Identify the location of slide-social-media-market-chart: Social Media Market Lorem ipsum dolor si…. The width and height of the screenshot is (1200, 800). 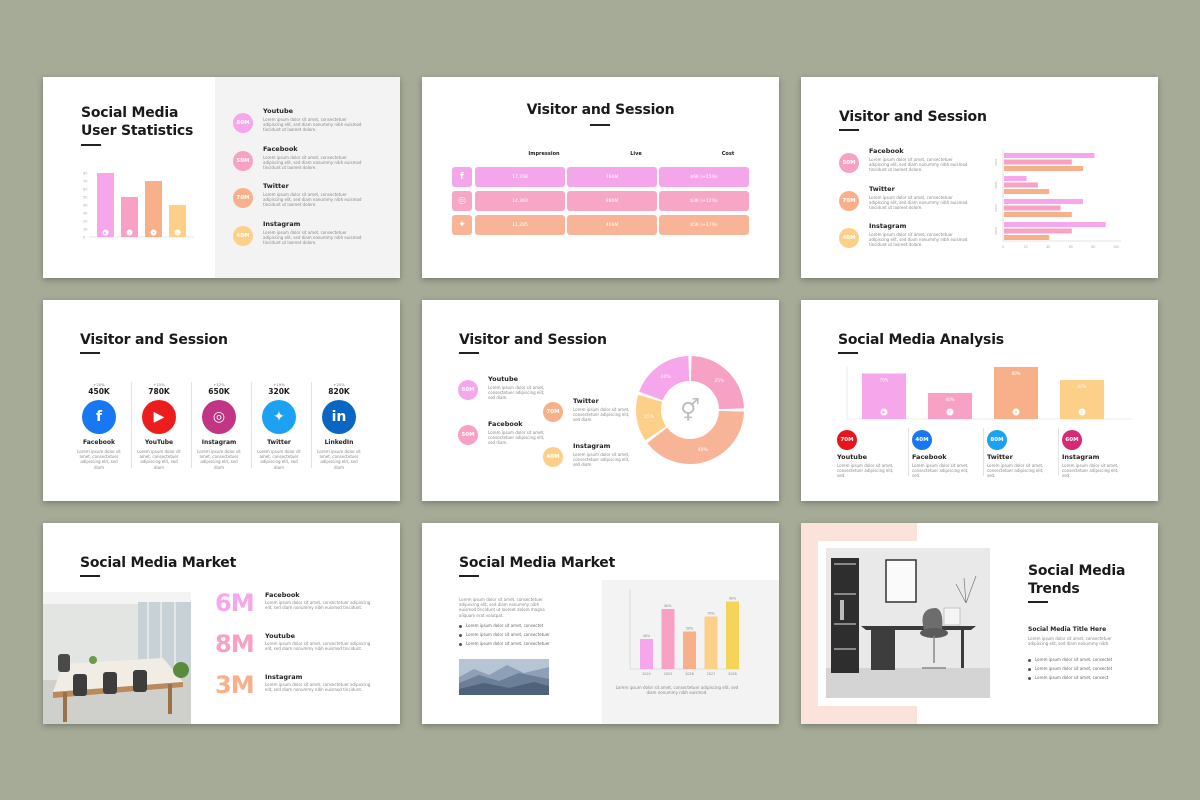
(600, 623).